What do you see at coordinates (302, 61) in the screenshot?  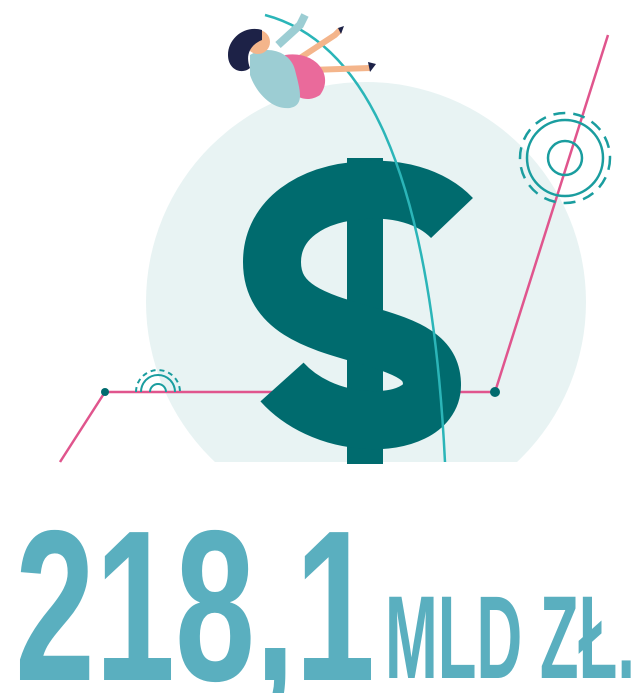 I see `woman-jumping` at bounding box center [302, 61].